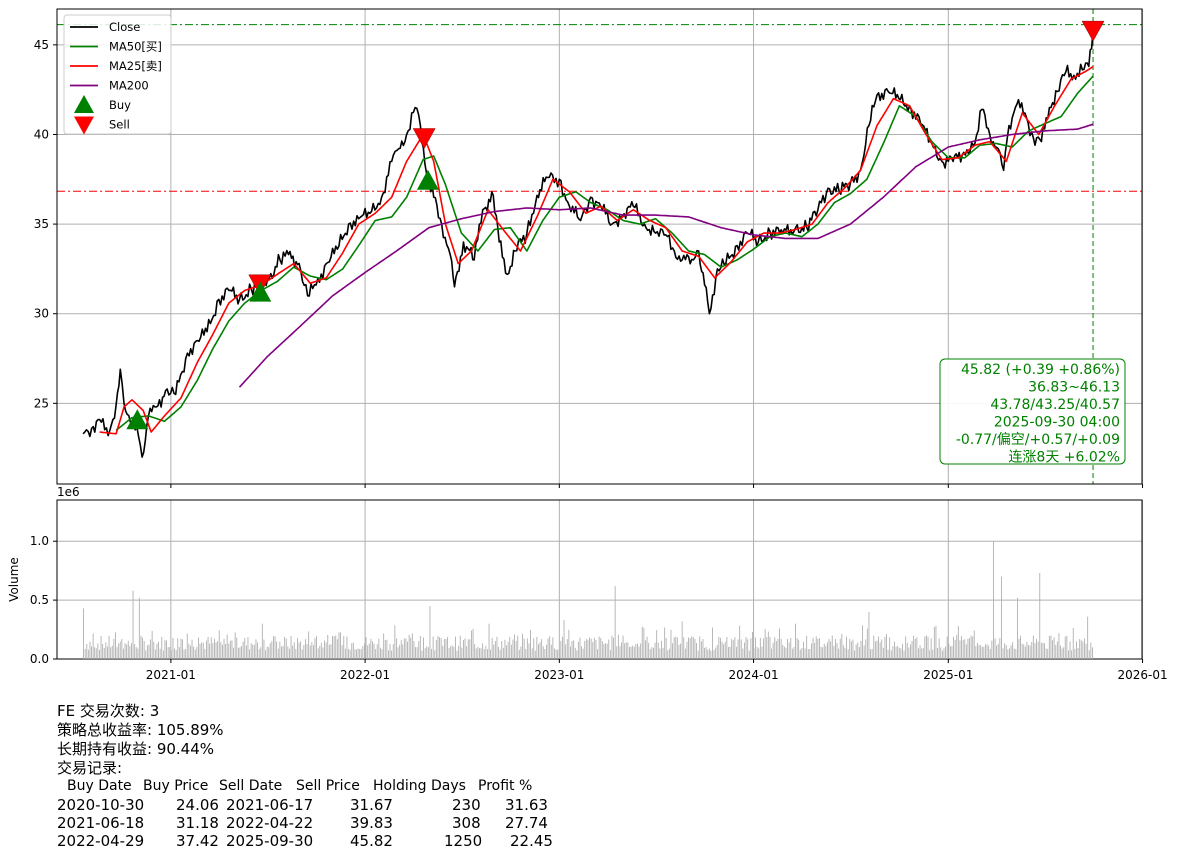  I want to click on trade-holding-days: 1250, so click(463, 841).